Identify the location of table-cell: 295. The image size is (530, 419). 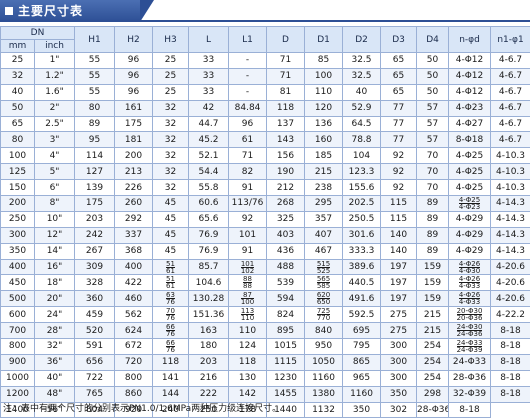
(324, 203).